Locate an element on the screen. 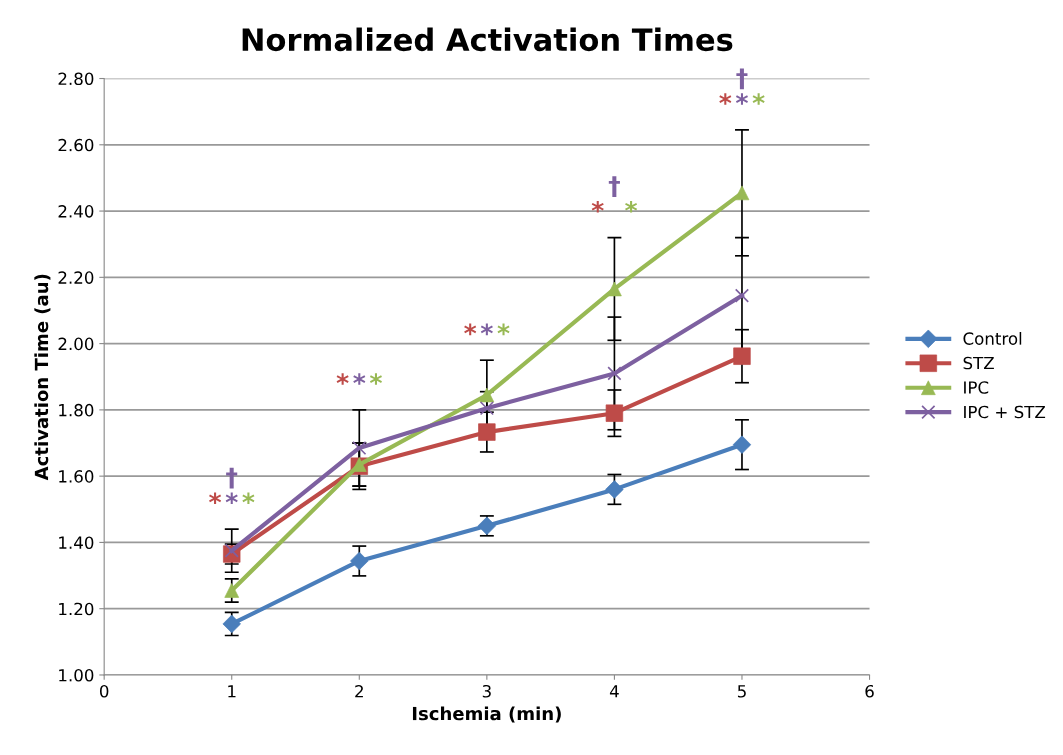 Image resolution: width=1063 pixels, height=755 pixels. annotation: * * † is located at coordinates (614, 194).